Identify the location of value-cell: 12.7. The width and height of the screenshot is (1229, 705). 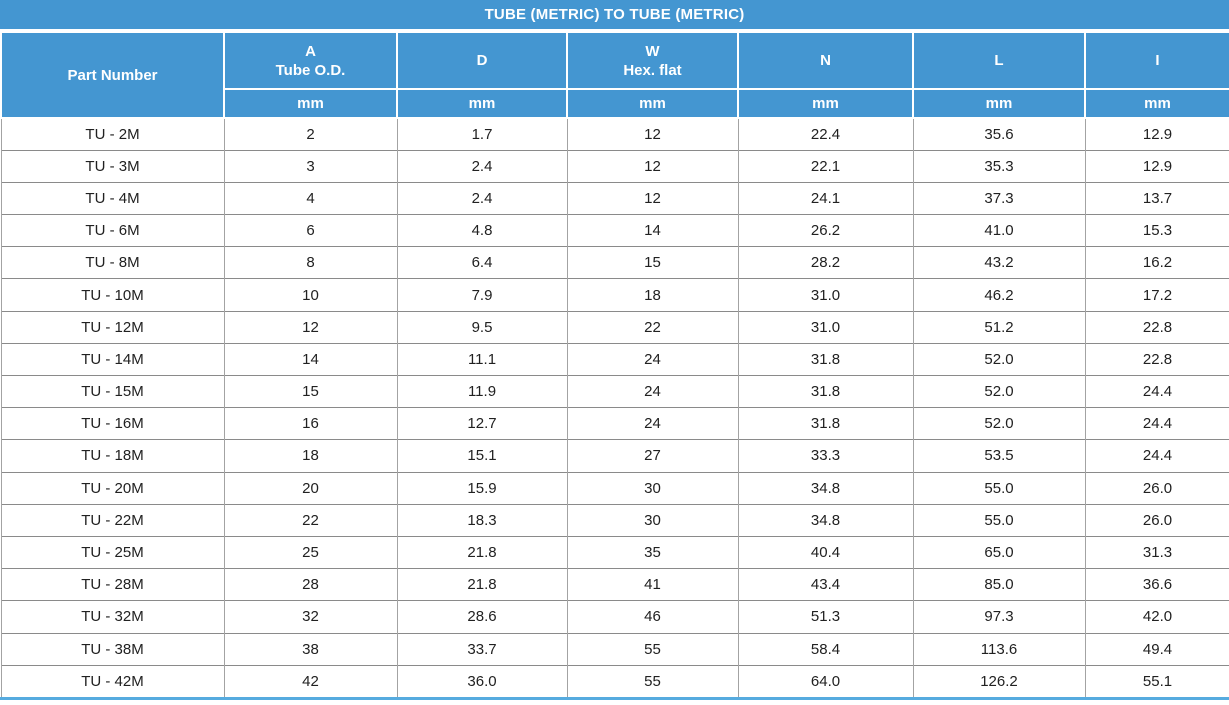
(482, 423).